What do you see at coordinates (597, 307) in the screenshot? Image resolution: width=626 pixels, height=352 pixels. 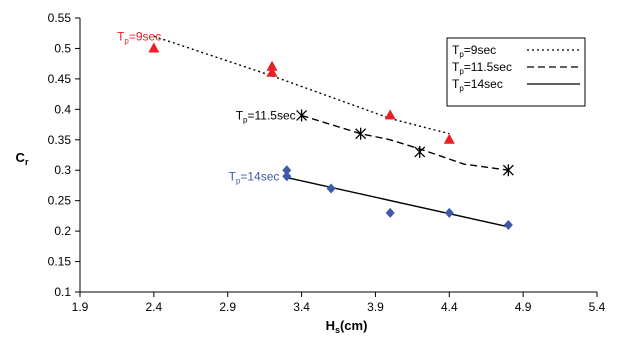 I see `x-tick-label: 5.4` at bounding box center [597, 307].